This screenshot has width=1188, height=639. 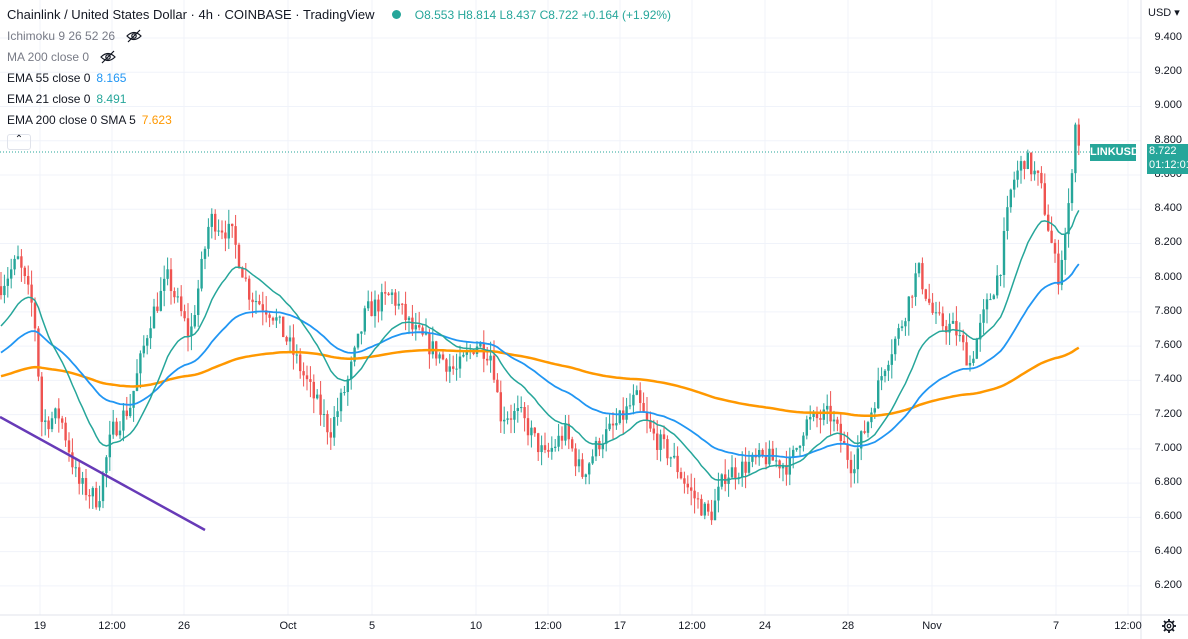 I want to click on time-tick-label: 28, so click(x=848, y=626).